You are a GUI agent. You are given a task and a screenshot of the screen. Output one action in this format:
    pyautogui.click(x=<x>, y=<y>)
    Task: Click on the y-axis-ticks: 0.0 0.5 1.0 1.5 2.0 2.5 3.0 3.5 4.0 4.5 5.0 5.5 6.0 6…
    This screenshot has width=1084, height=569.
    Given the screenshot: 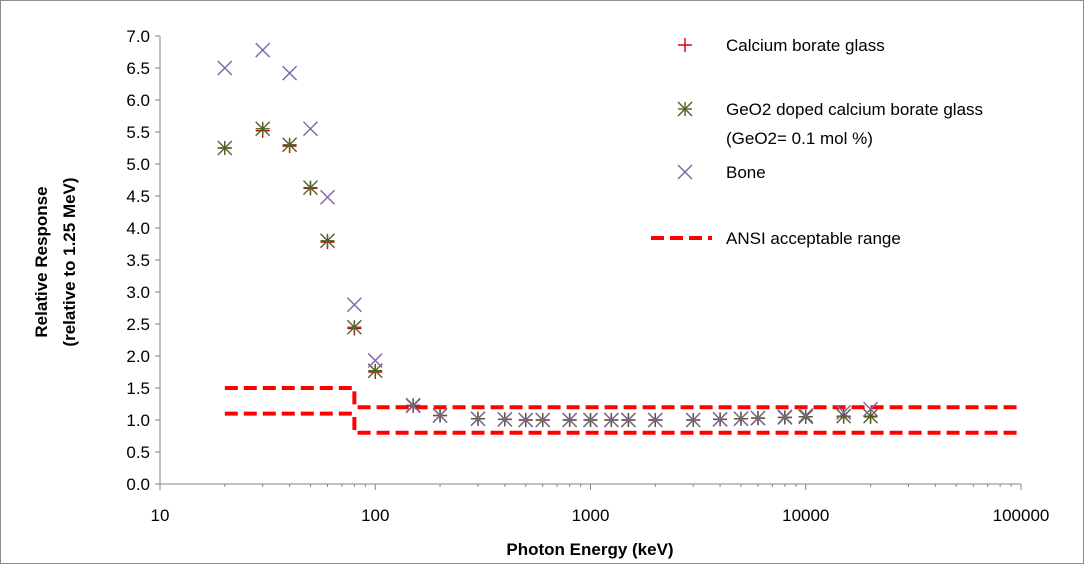 What is the action you would take?
    pyautogui.click(x=143, y=260)
    